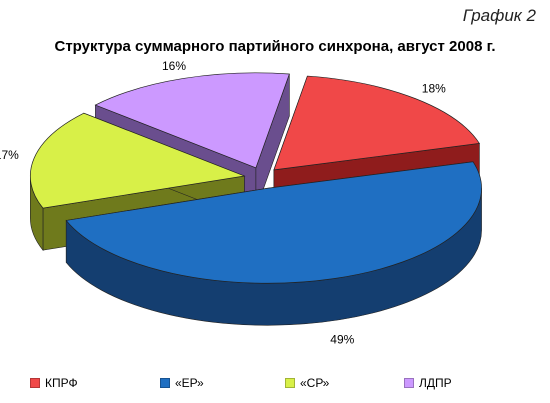 The width and height of the screenshot is (550, 403). Describe the element at coordinates (315, 383) in the screenshot. I see `legend-label-sr: «СР»` at that location.